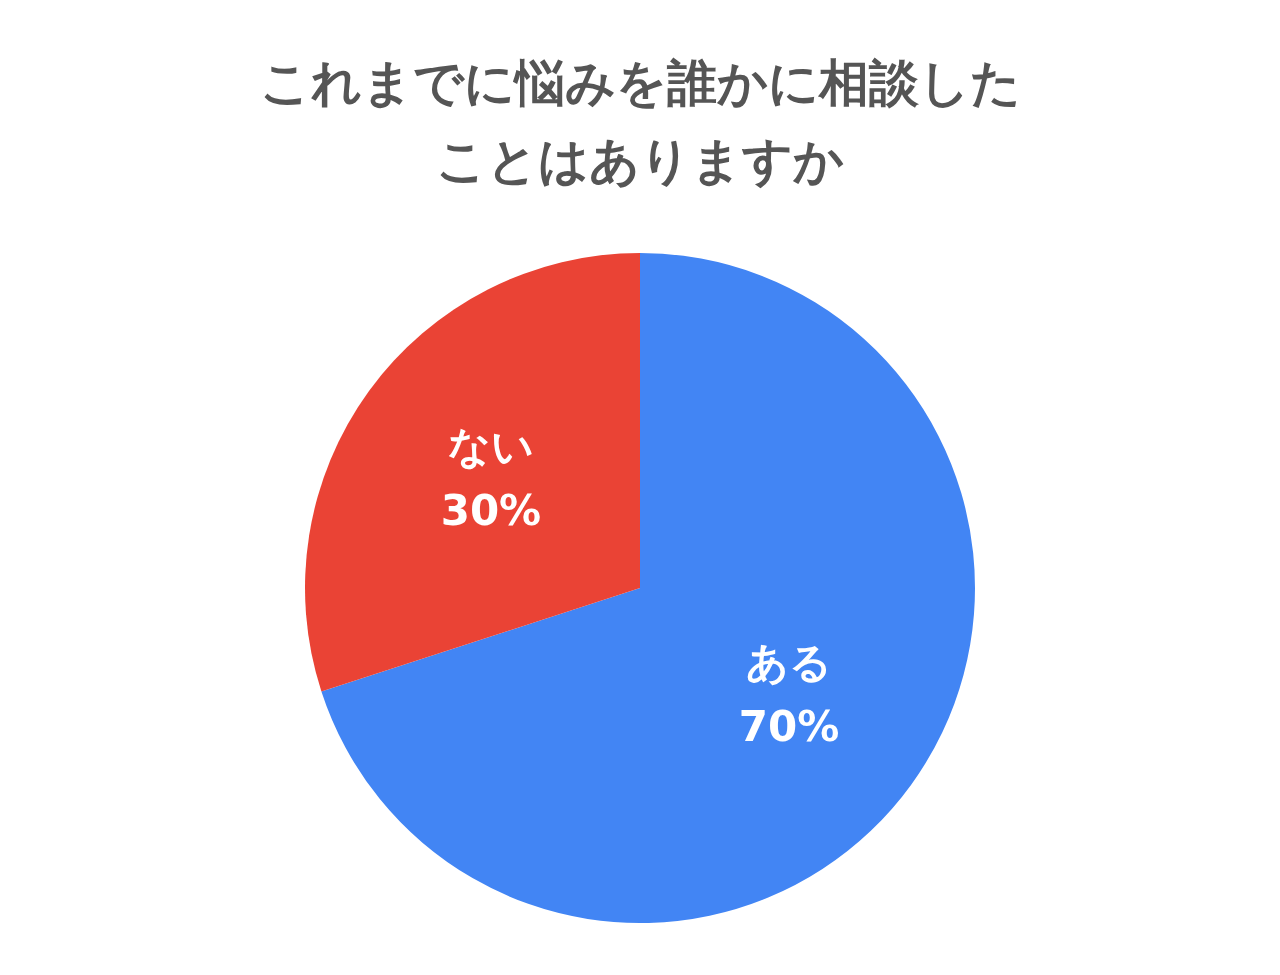  What do you see at coordinates (789, 663) in the screenshot?
I see `slice-label: ある` at bounding box center [789, 663].